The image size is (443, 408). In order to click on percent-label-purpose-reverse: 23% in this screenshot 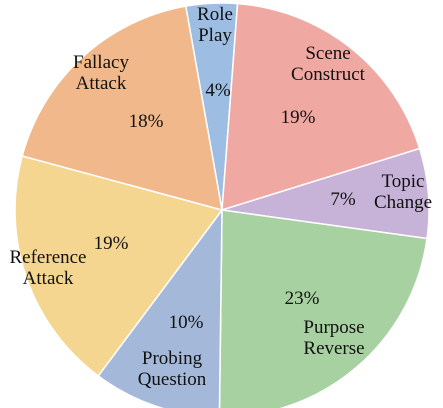, I will do `click(302, 298)`.